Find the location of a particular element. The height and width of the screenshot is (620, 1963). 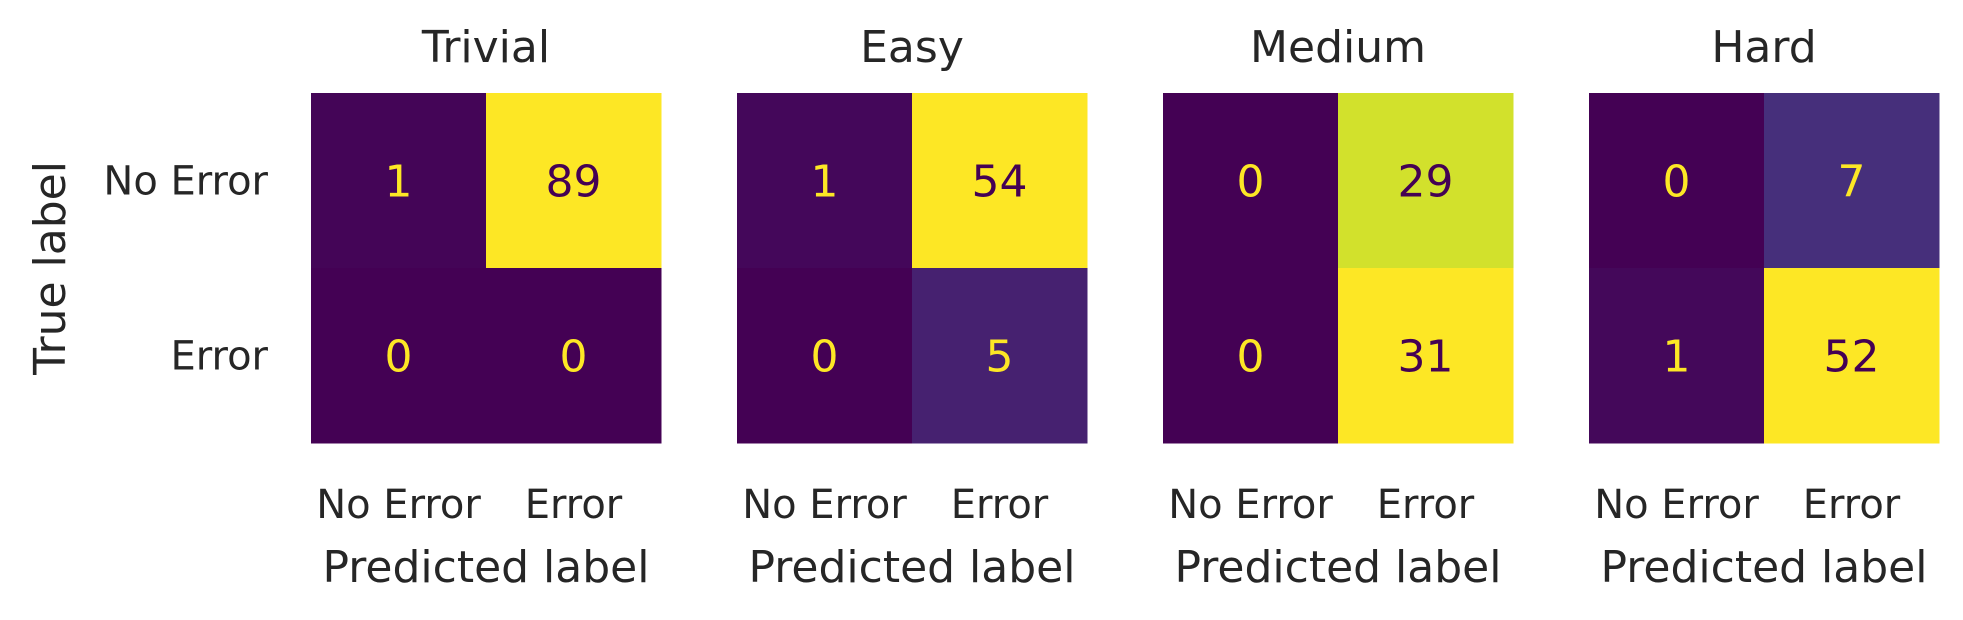

cell-value: 52 is located at coordinates (1852, 357).